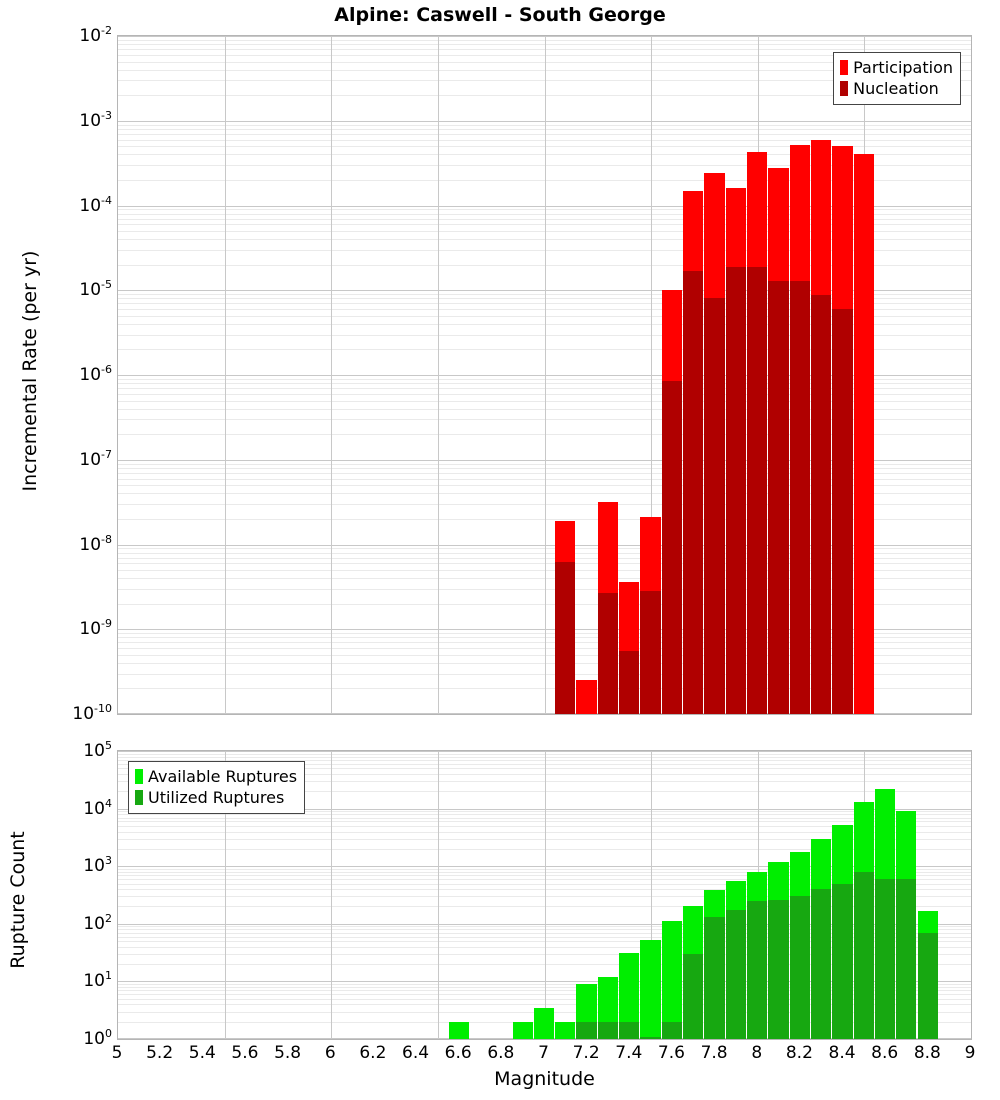 This screenshot has width=1000, height=1100. Describe the element at coordinates (160, 1053) in the screenshot. I see `x-tick-label: 5.2` at that location.